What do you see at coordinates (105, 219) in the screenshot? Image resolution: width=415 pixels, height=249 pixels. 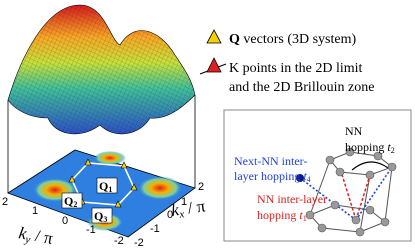 I see `text-part: 3` at bounding box center [105, 219].